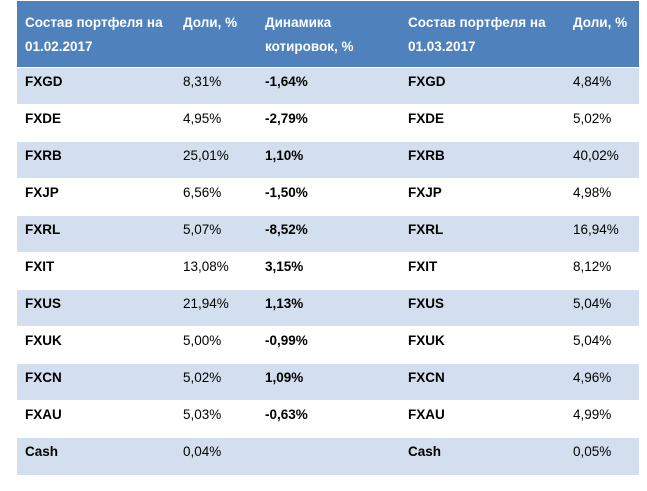 This screenshot has width=647, height=491. What do you see at coordinates (96, 345) in the screenshot?
I see `ticker-feb-cell: FXUK` at bounding box center [96, 345].